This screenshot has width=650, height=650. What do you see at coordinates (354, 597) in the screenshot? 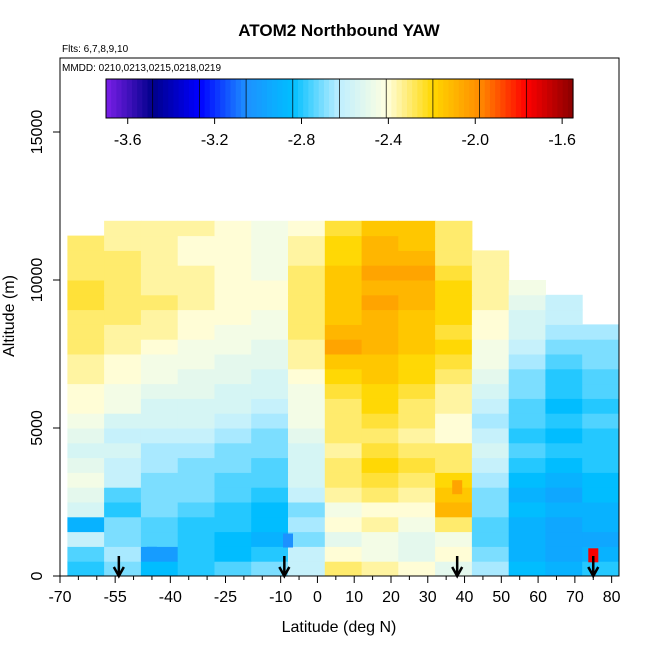
I see `x-tick-label: 10` at bounding box center [354, 597].